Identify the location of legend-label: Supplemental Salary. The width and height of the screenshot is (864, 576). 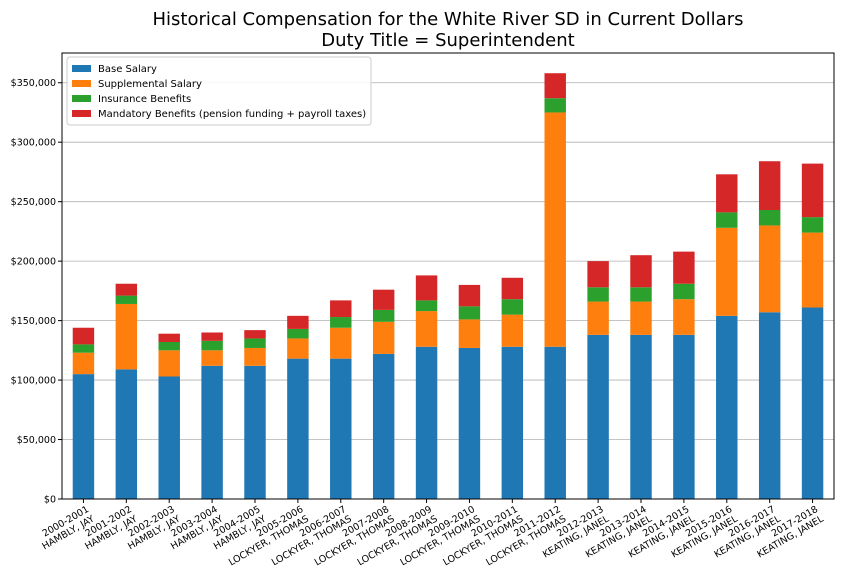
(150, 84).